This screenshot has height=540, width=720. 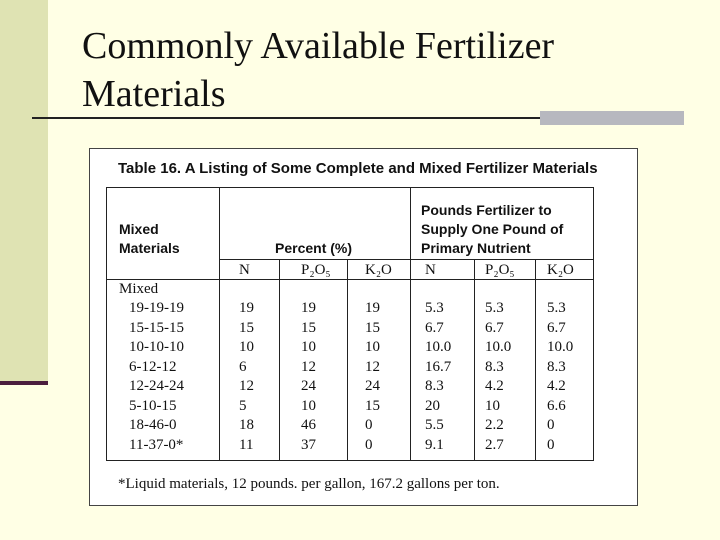 What do you see at coordinates (486, 210) in the screenshot?
I see `pounds-header-line-1: Pounds Fertilizer to` at bounding box center [486, 210].